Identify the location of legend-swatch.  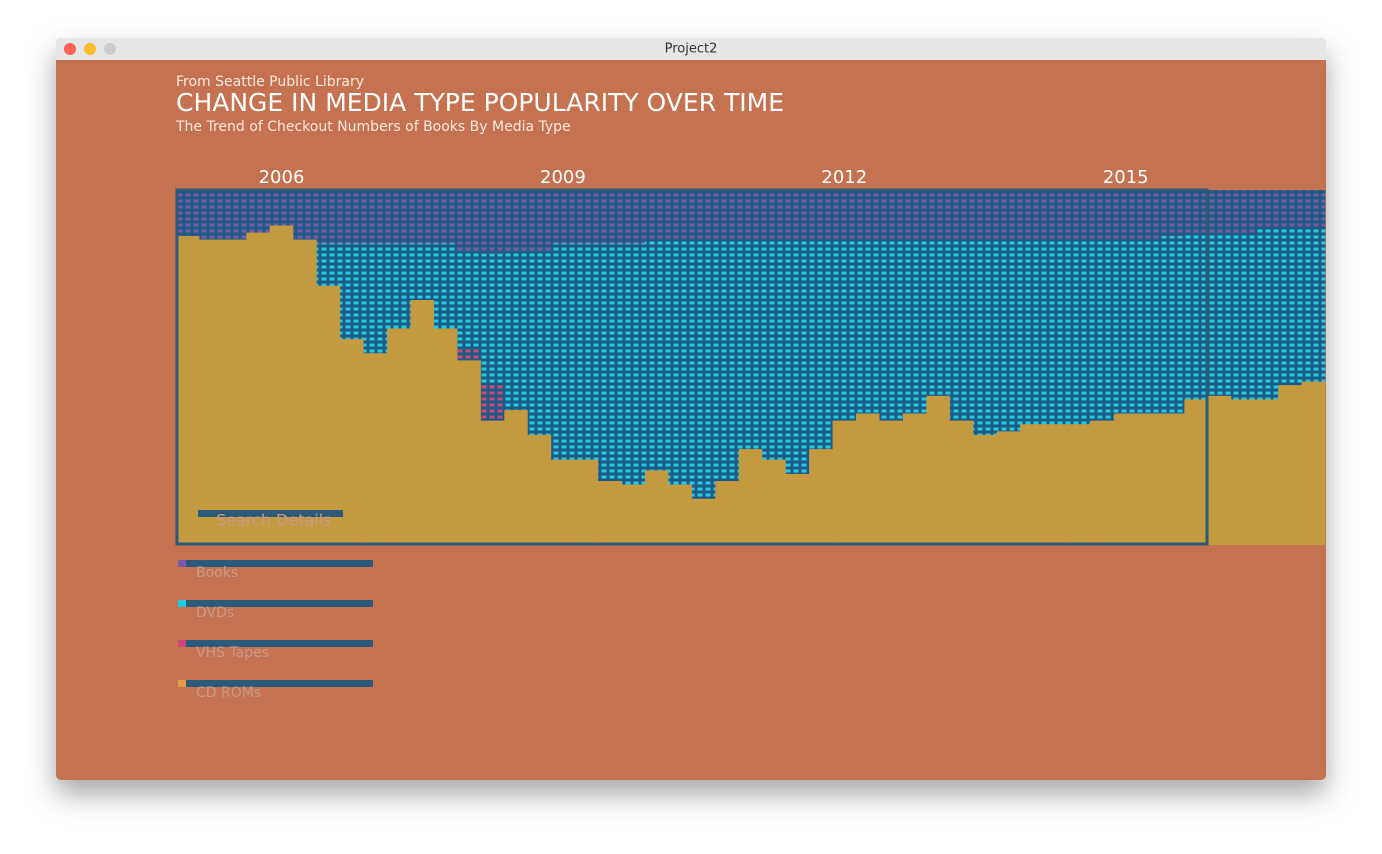
(182, 603).